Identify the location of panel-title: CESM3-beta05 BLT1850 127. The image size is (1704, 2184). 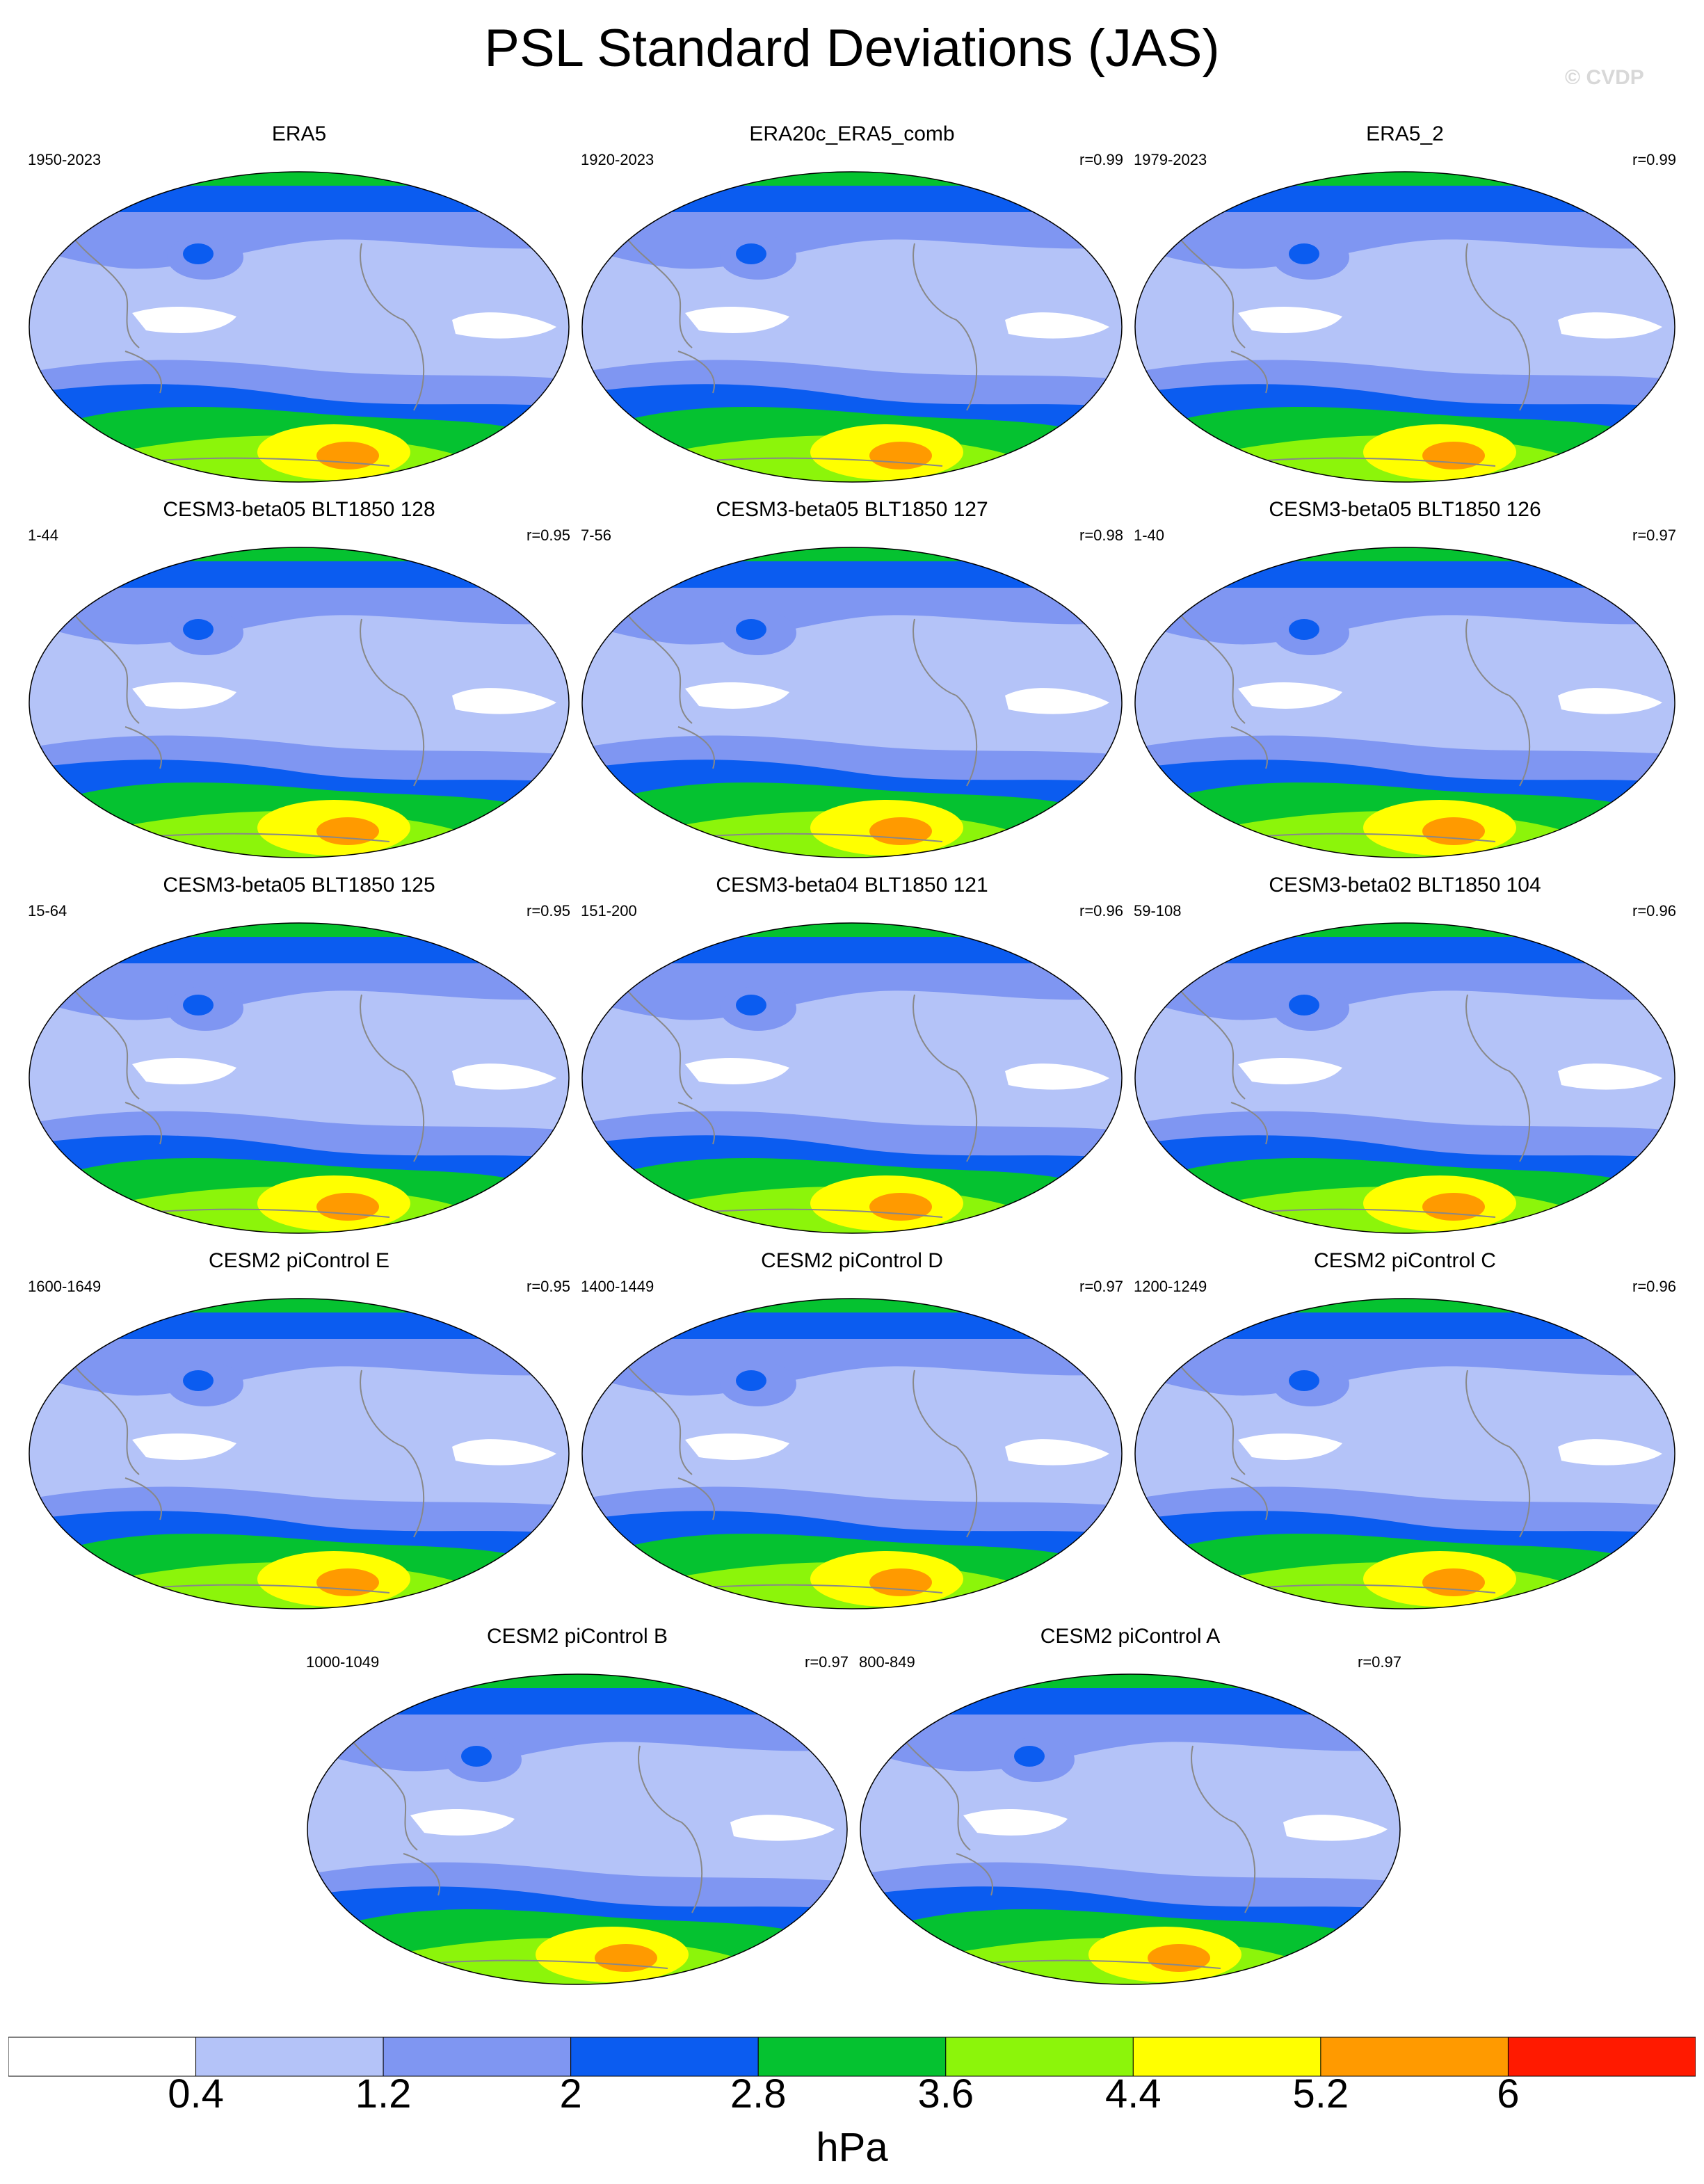
(852, 509).